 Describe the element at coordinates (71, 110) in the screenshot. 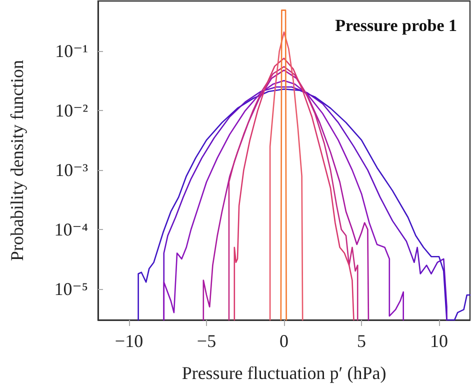

I see `y-tick-label: 10⁻²` at that location.